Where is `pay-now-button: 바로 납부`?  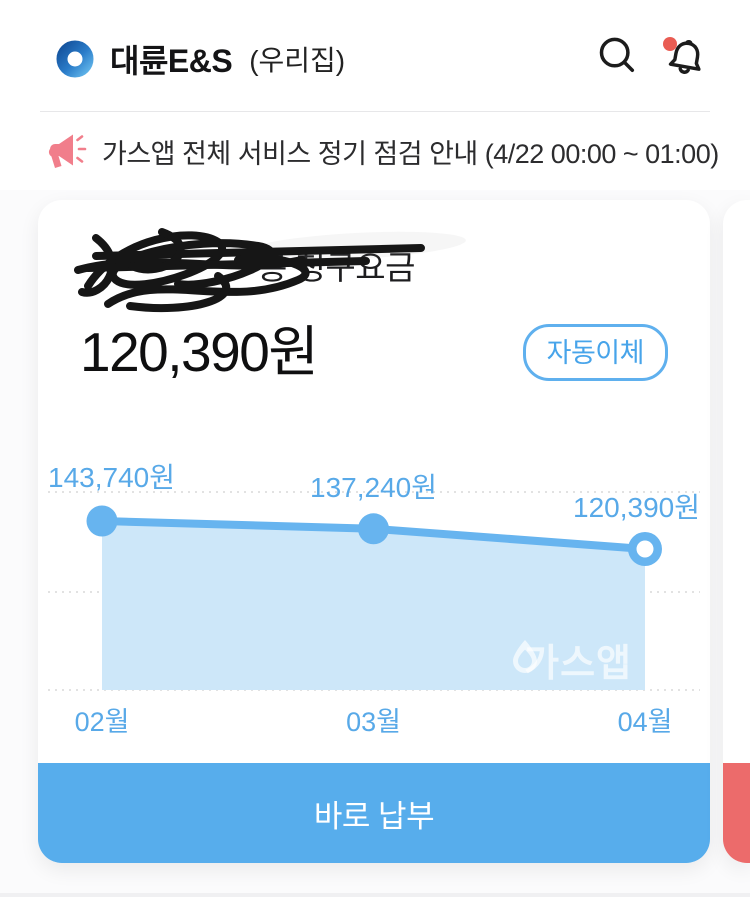
pay-now-button: 바로 납부 is located at coordinates (374, 813).